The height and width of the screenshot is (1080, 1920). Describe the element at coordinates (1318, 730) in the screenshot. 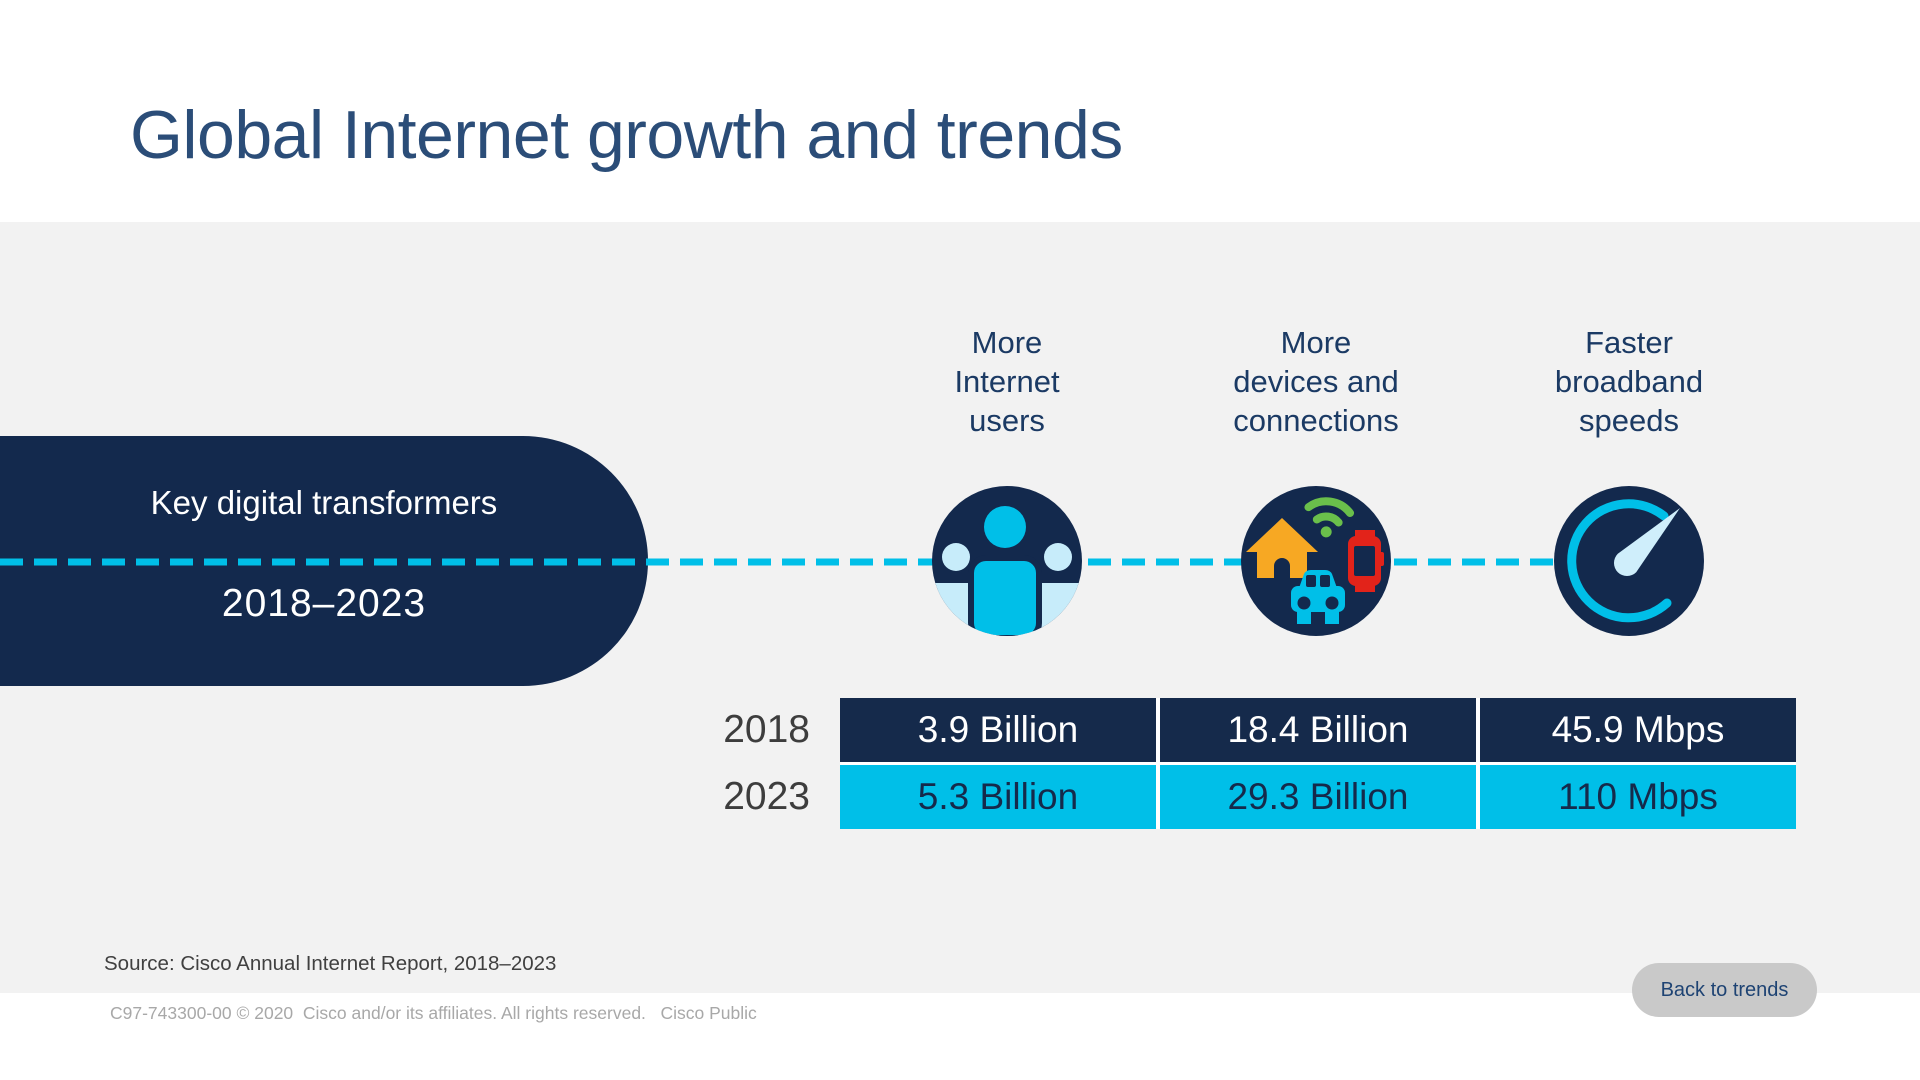

I see `cell-2018-devices-connections: 18.4 Billion` at that location.